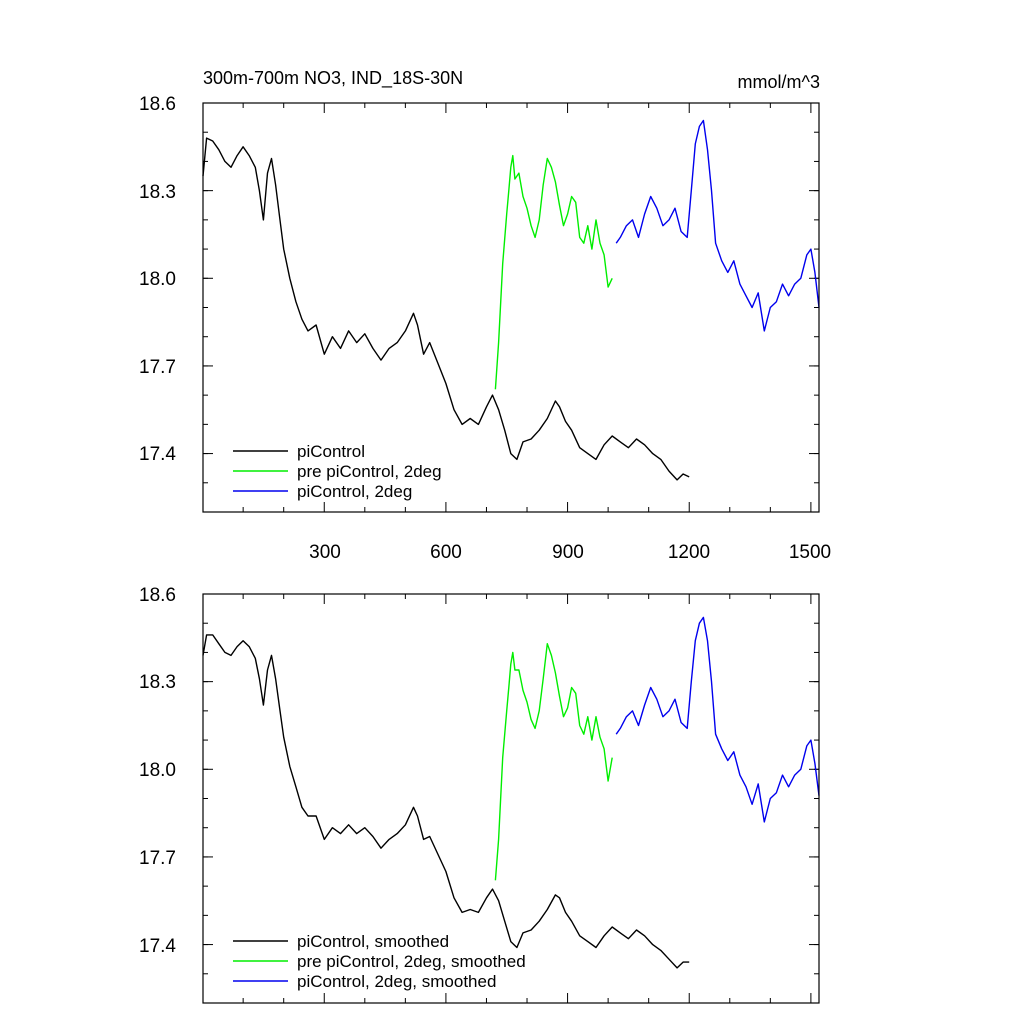 This screenshot has width=1024, height=1024. Describe the element at coordinates (779, 82) in the screenshot. I see `units-label: mmol/m^3` at that location.